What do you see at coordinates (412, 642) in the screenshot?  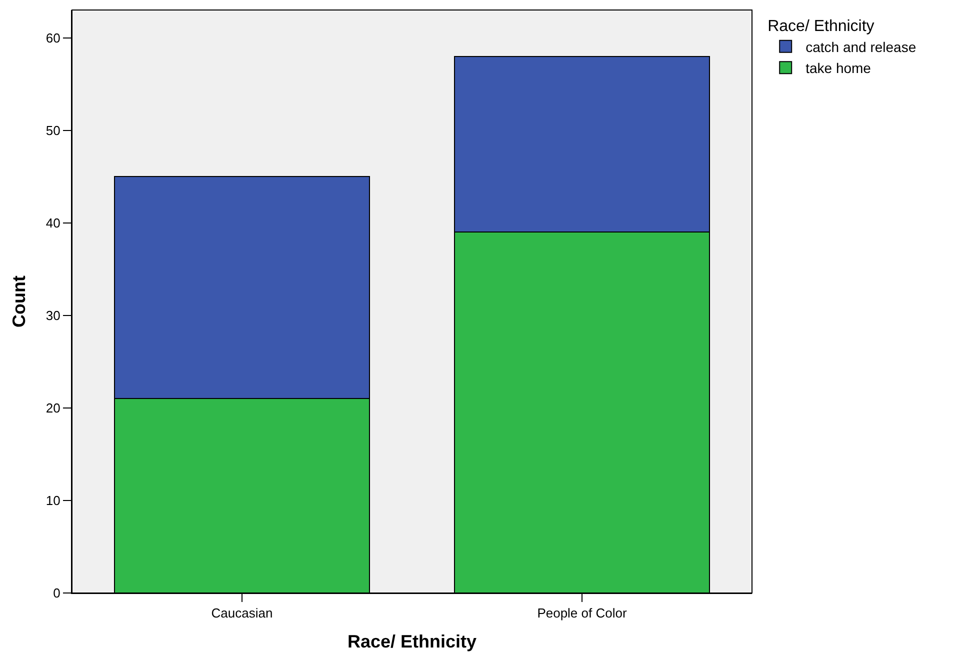 I see `x-axis-title: Race/ Ethnicity` at bounding box center [412, 642].